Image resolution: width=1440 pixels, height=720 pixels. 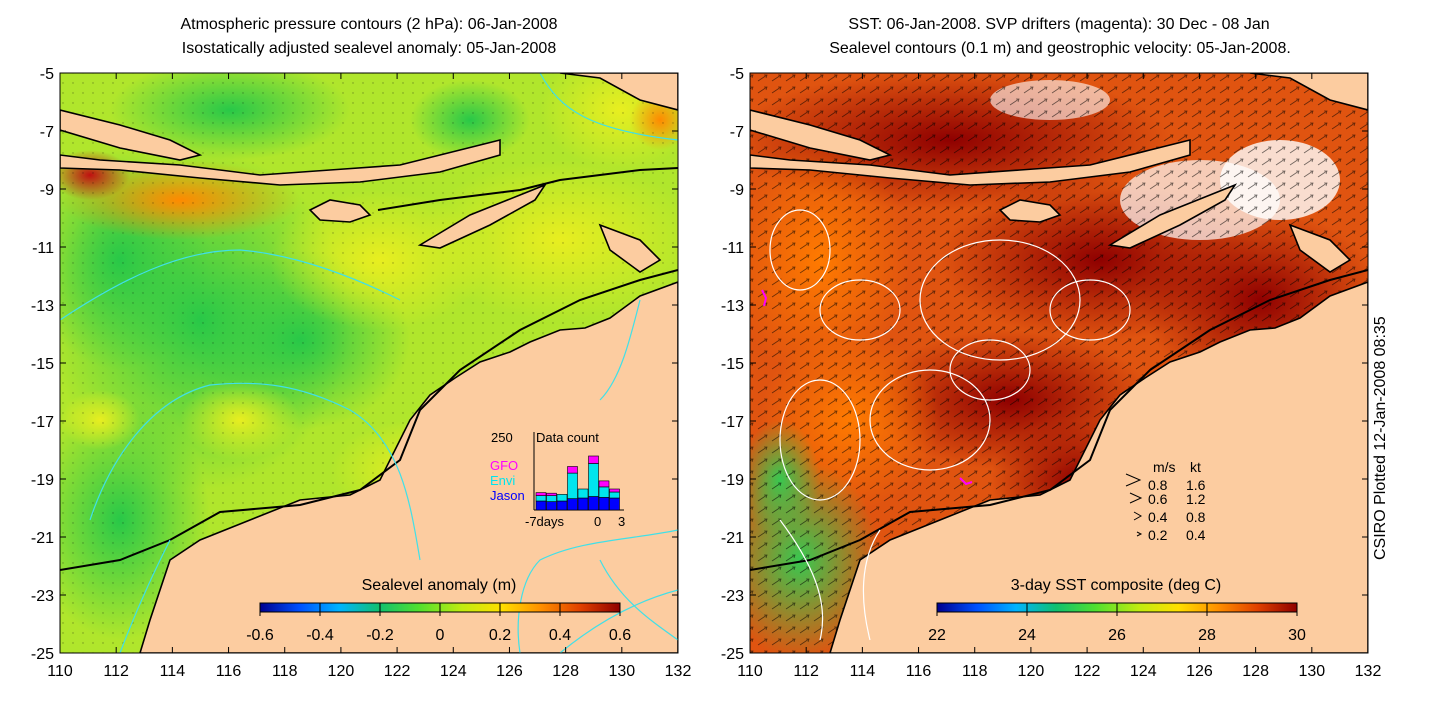 I want to click on right-colorbar-label: 3-day SST composite (deg C), so click(x=1116, y=585).